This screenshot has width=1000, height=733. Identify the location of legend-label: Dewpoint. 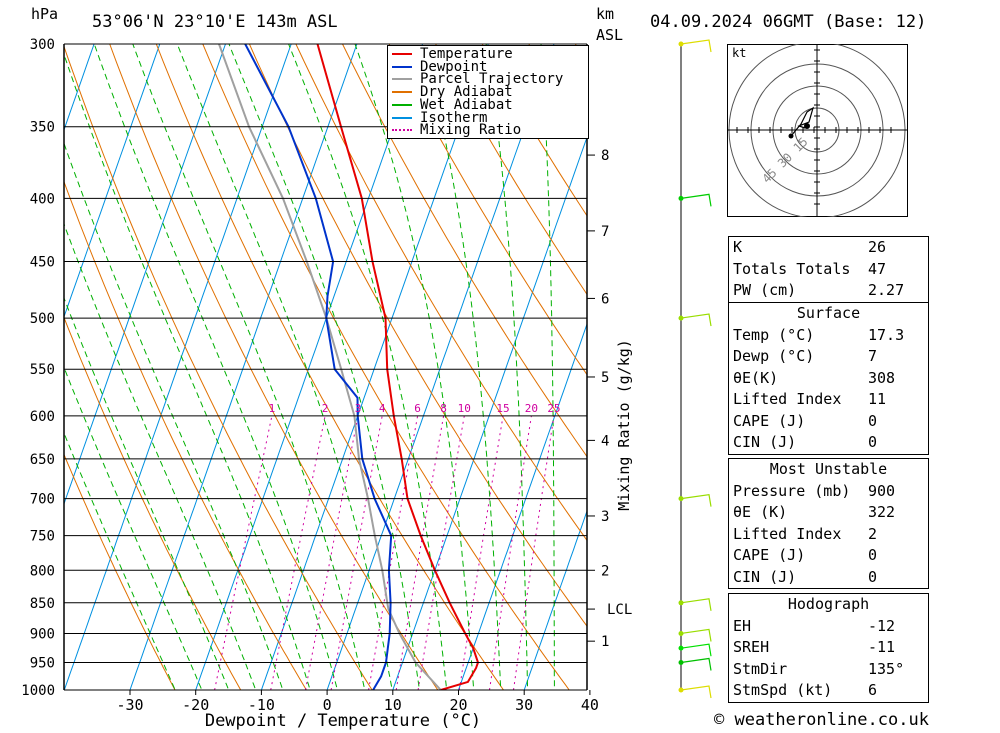
(454, 66).